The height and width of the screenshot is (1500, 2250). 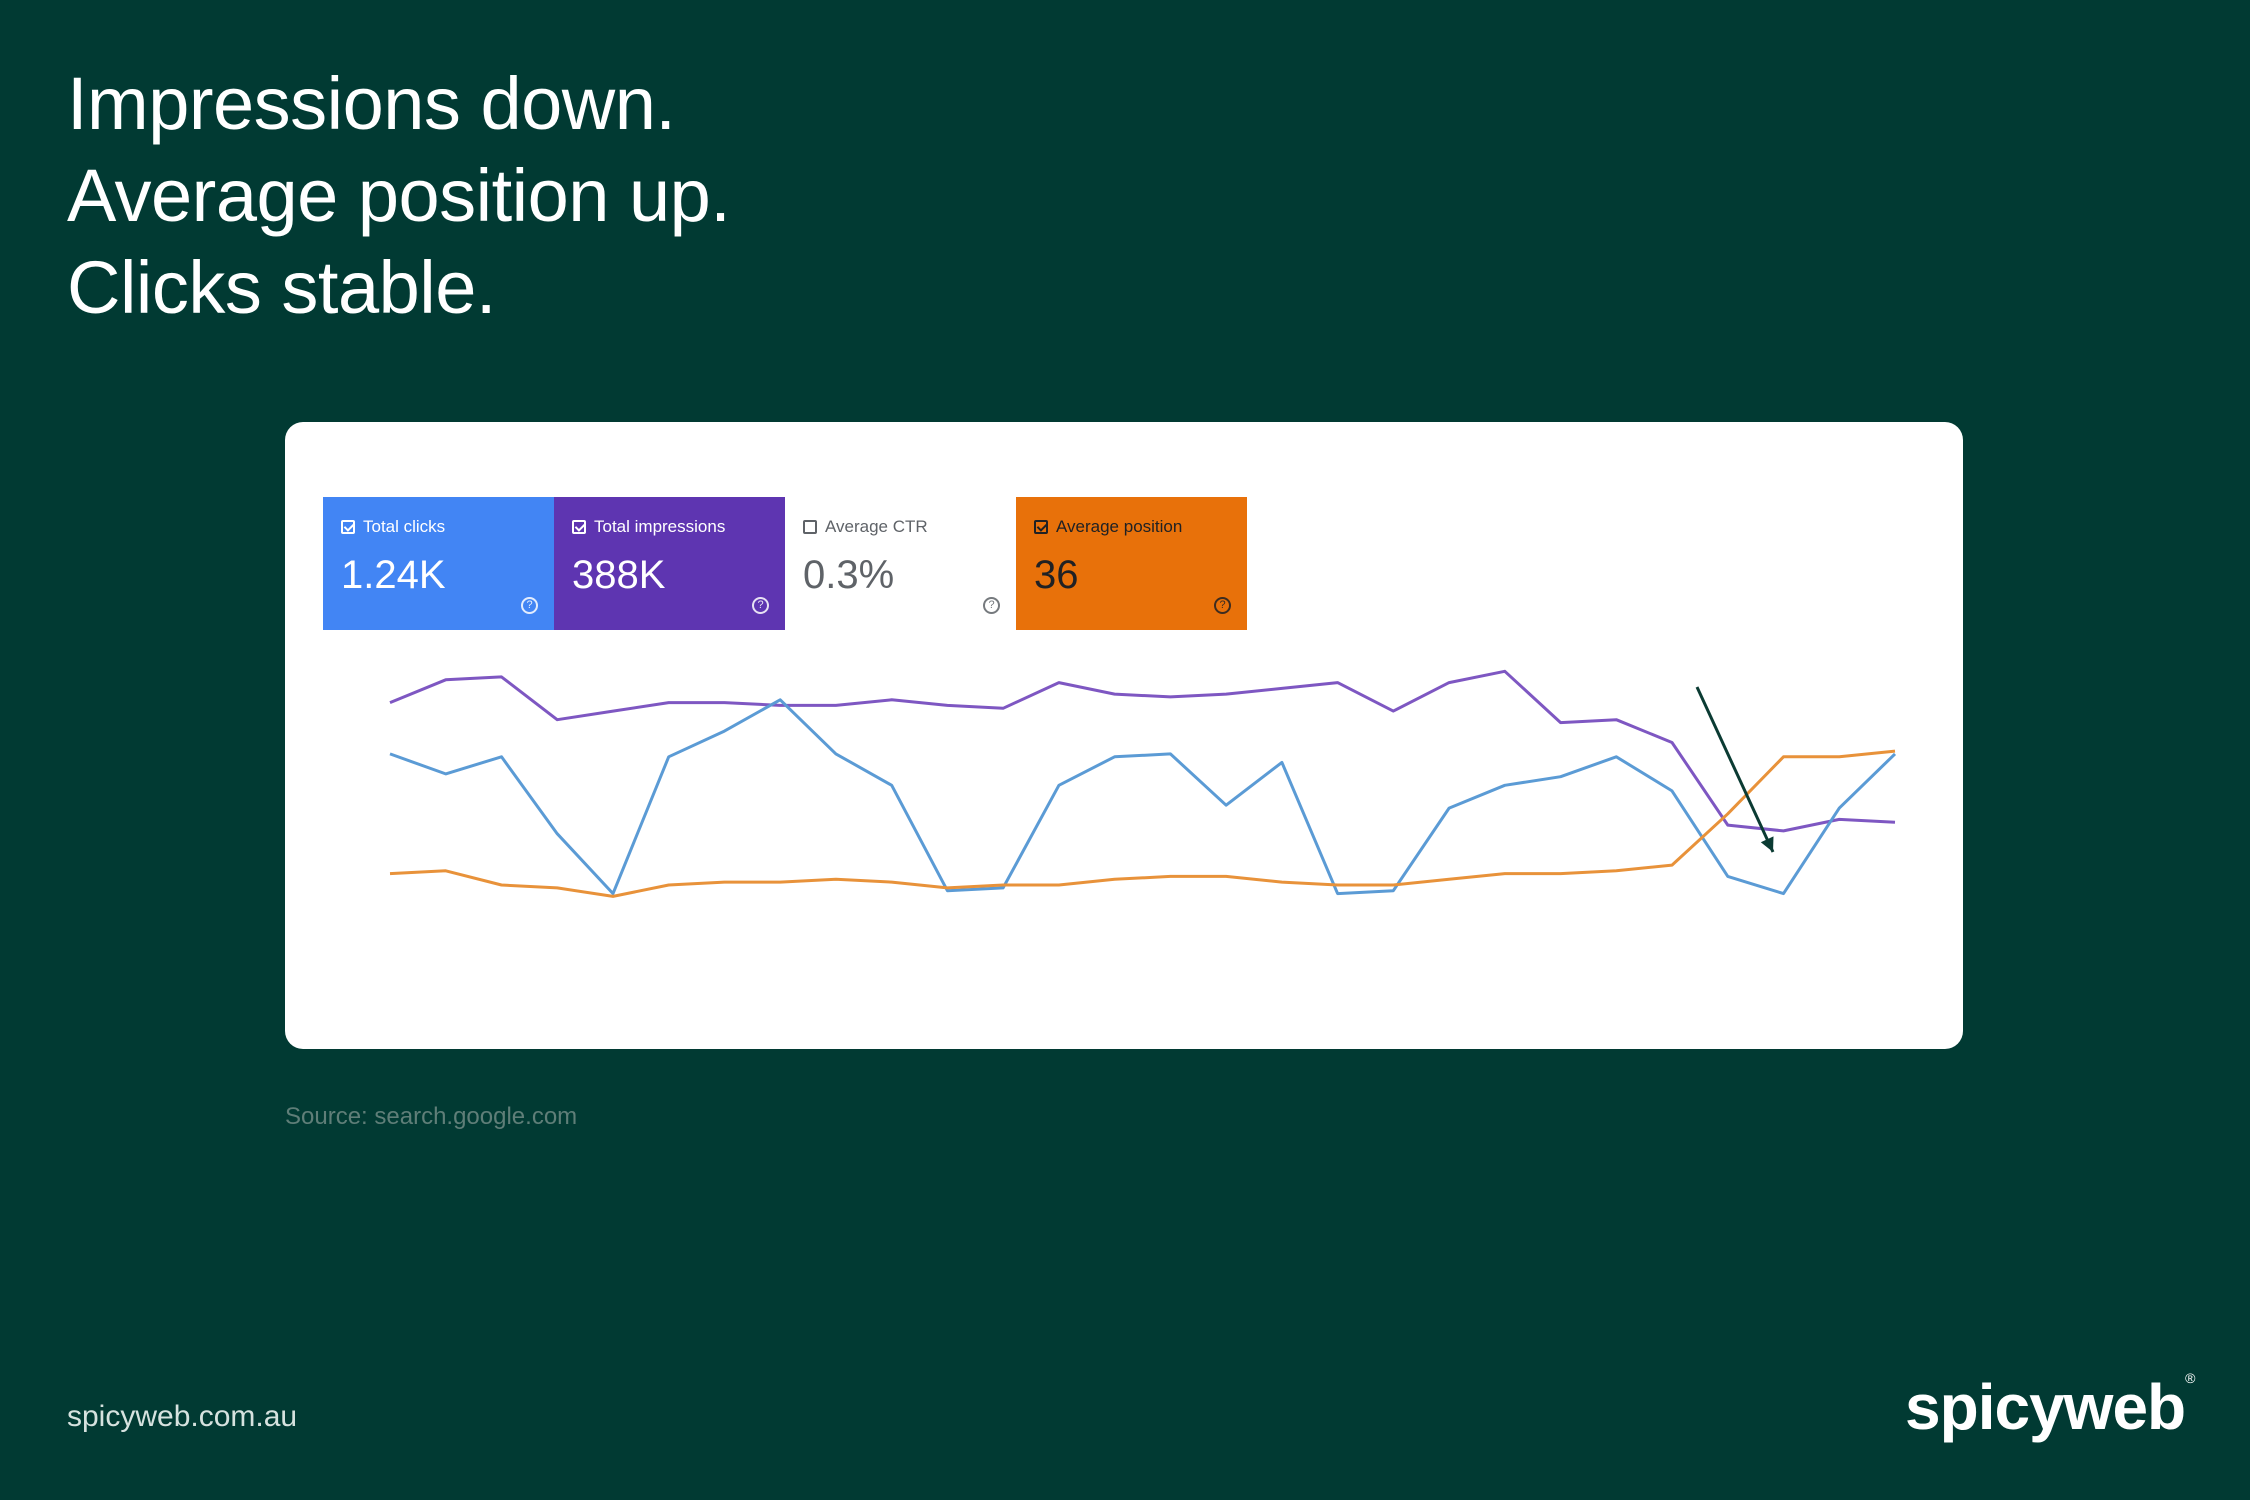 I want to click on metric-total-clicks: Total clicks 1.24K ?, so click(x=438, y=563).